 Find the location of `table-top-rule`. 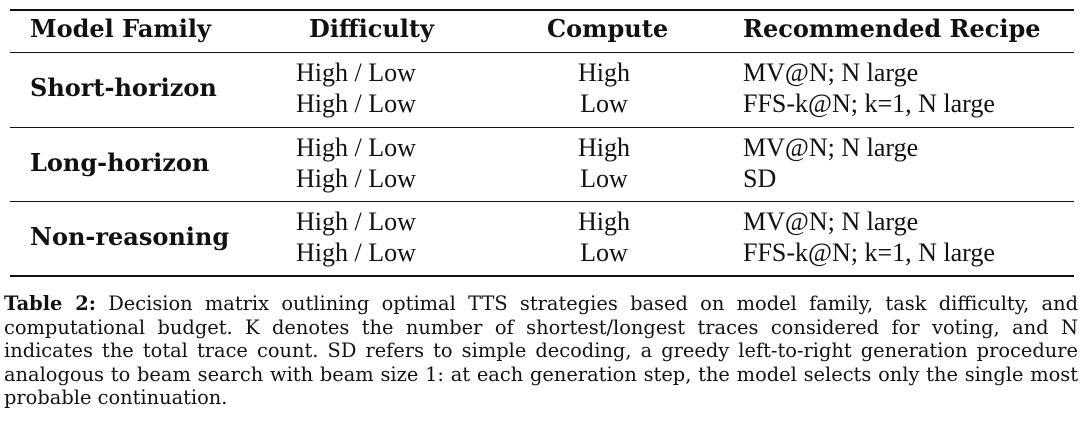

table-top-rule is located at coordinates (542, 10).